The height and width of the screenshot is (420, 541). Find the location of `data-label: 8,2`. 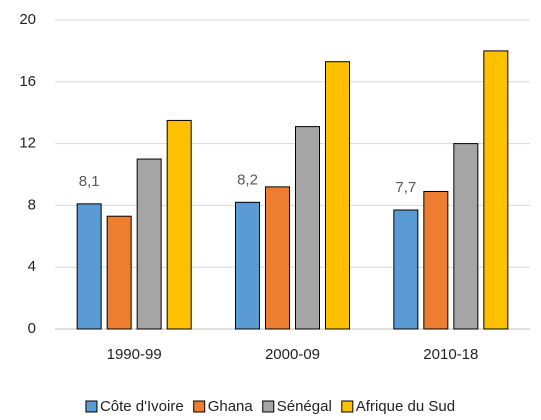

data-label: 8,2 is located at coordinates (247, 179).